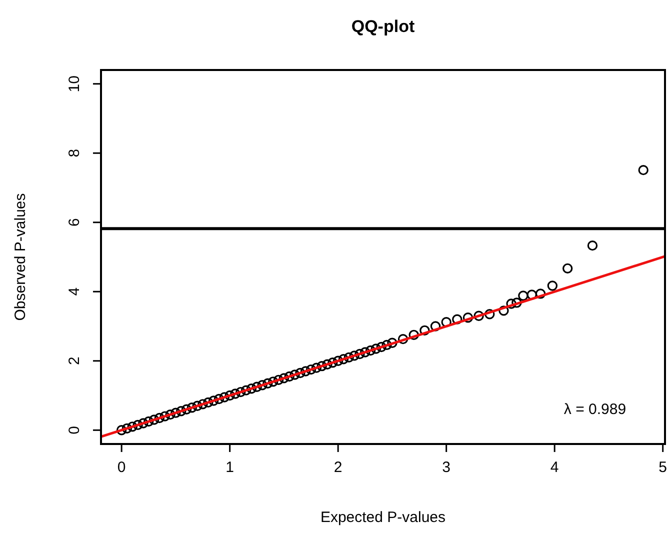 Image resolution: width=669 pixels, height=542 pixels. What do you see at coordinates (121, 467) in the screenshot?
I see `x-tick-label: 0` at bounding box center [121, 467].